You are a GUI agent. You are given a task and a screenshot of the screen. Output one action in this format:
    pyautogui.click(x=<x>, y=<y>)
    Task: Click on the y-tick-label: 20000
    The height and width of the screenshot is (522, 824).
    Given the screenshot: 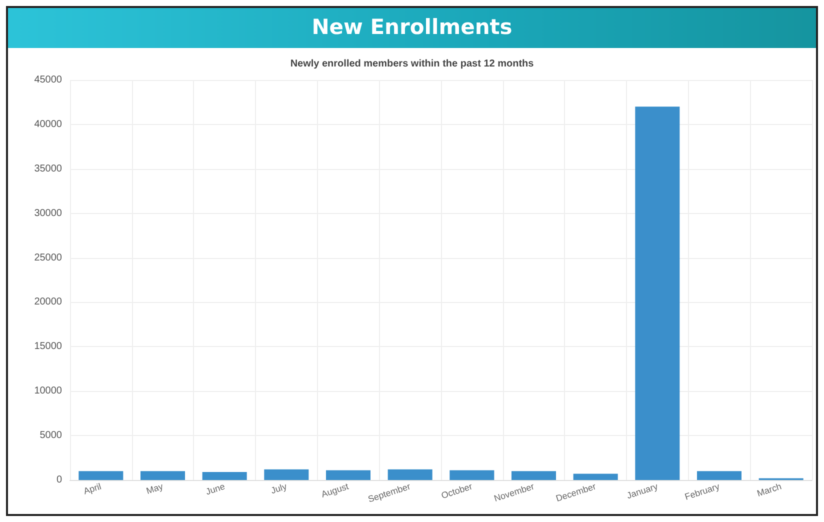 What is the action you would take?
    pyautogui.click(x=48, y=302)
    